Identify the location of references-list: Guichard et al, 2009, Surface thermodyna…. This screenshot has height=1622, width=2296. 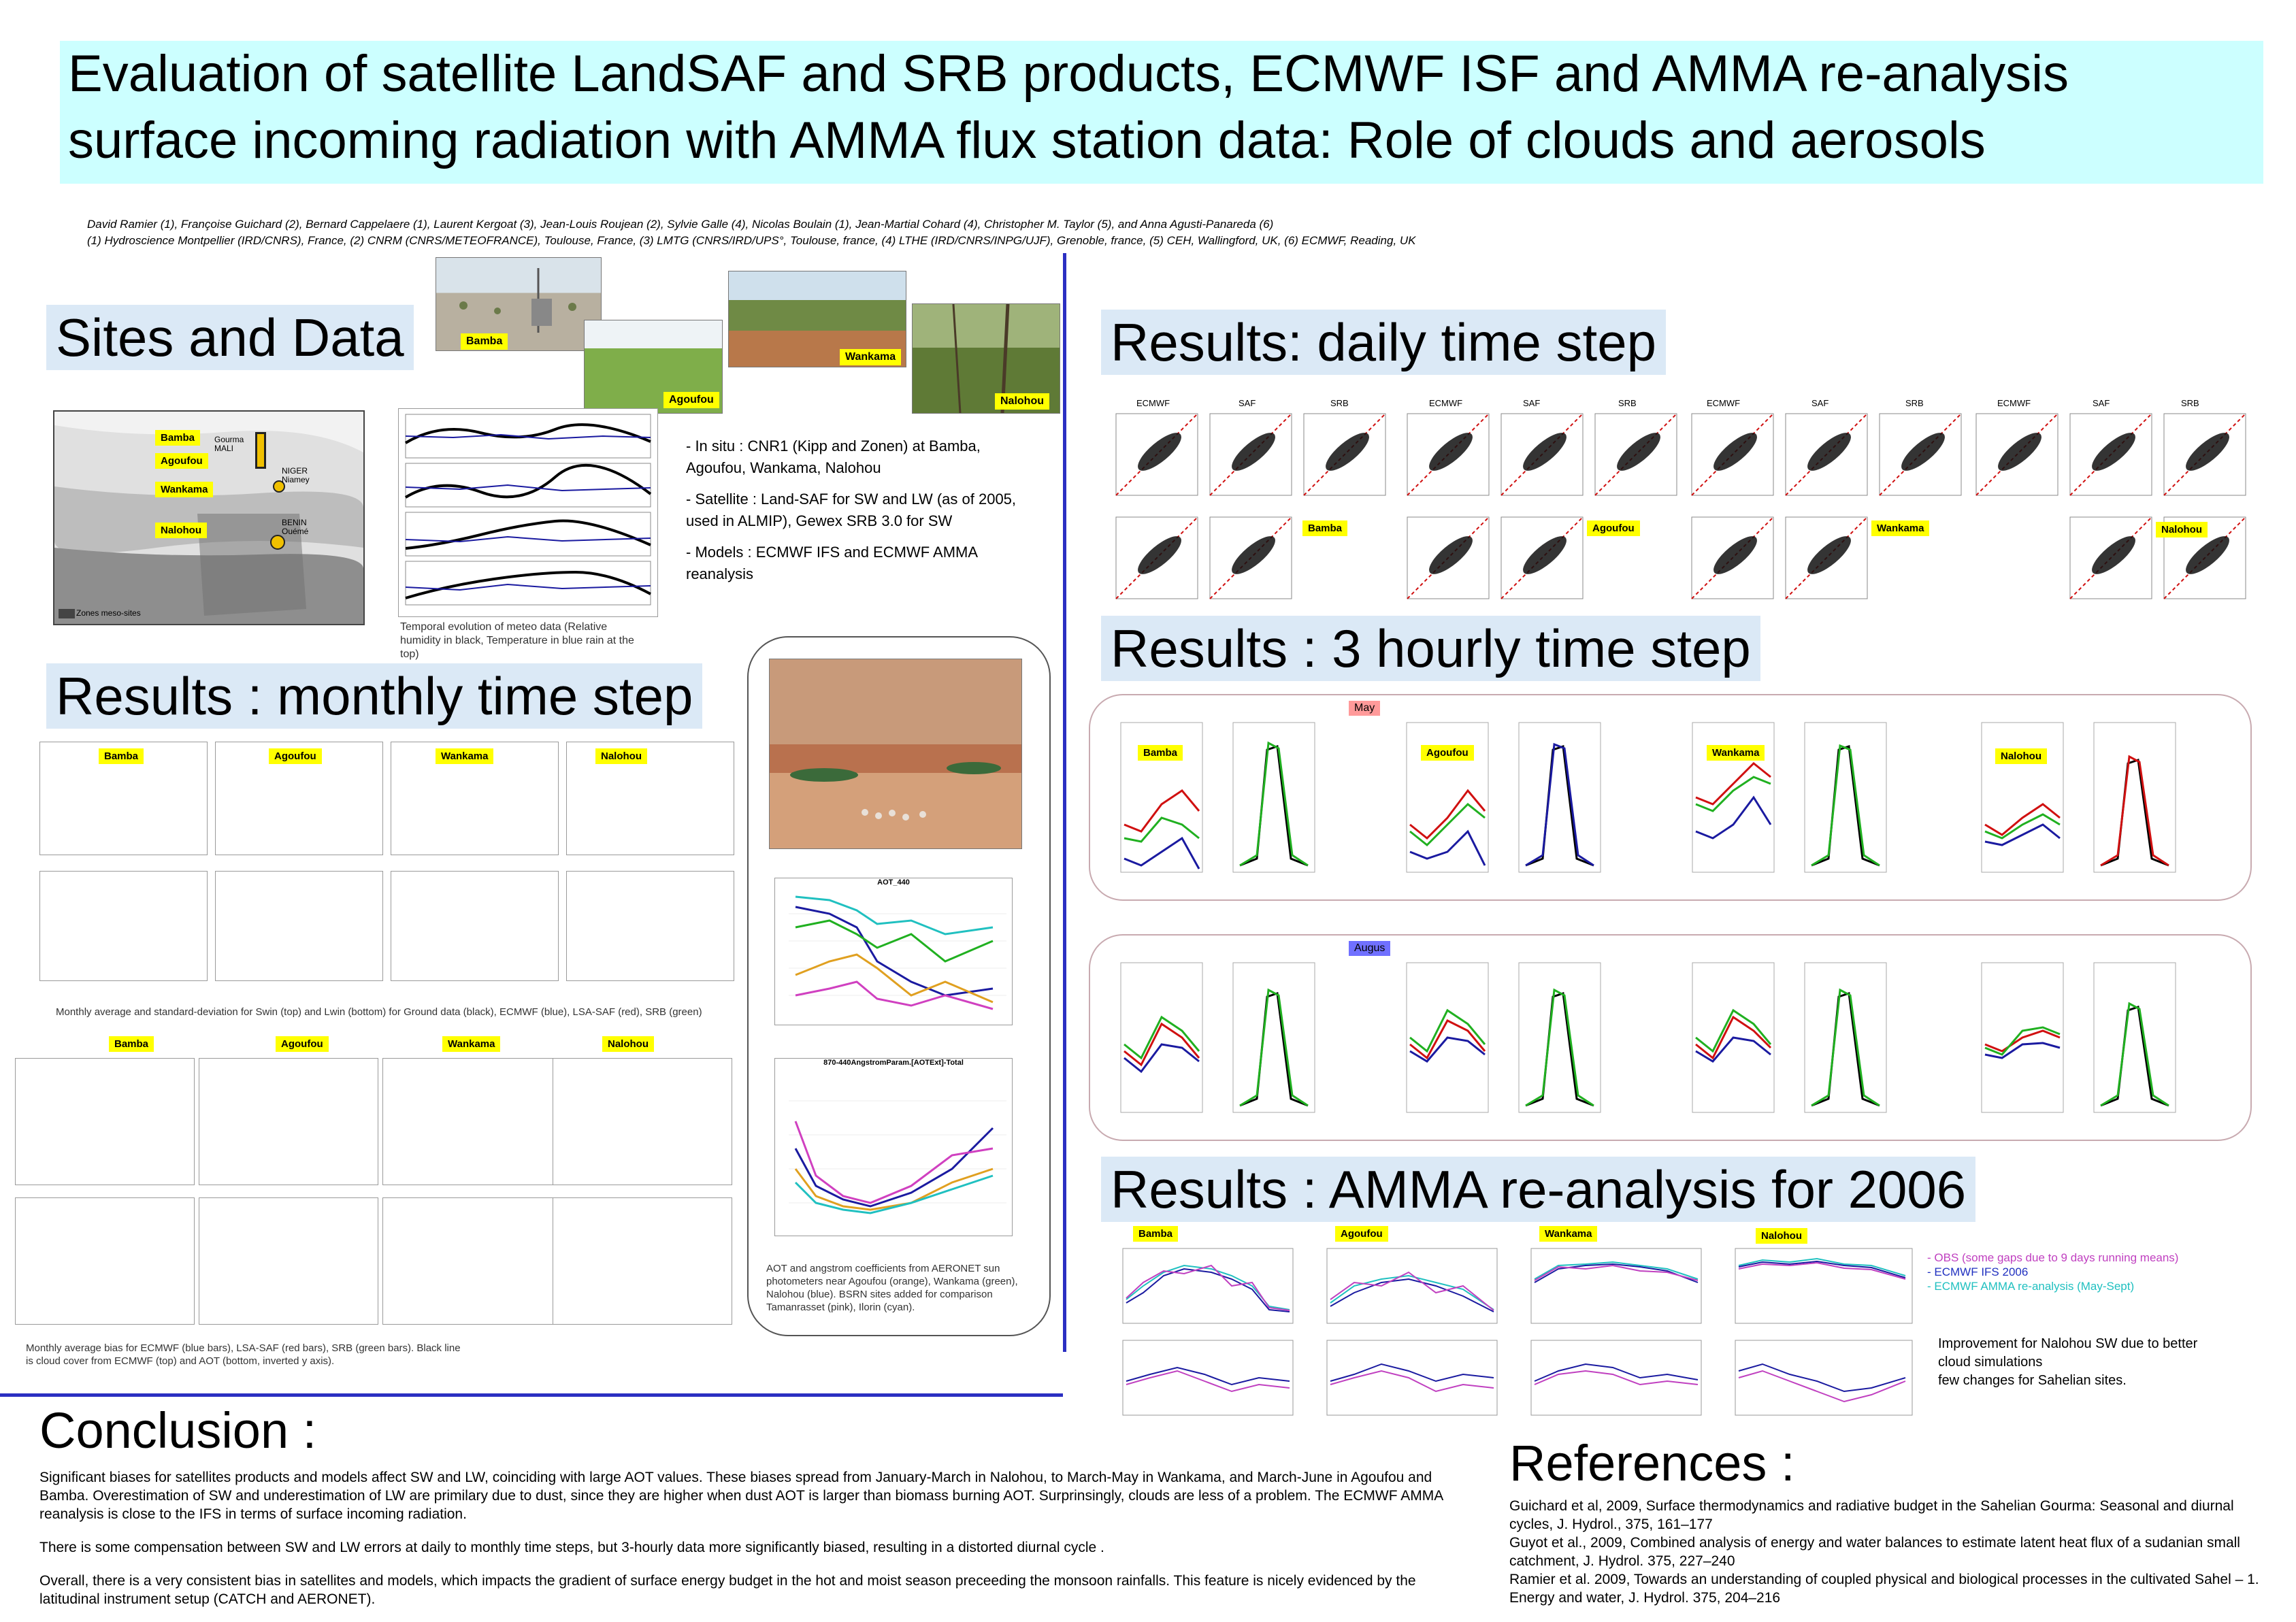
(1893, 1552).